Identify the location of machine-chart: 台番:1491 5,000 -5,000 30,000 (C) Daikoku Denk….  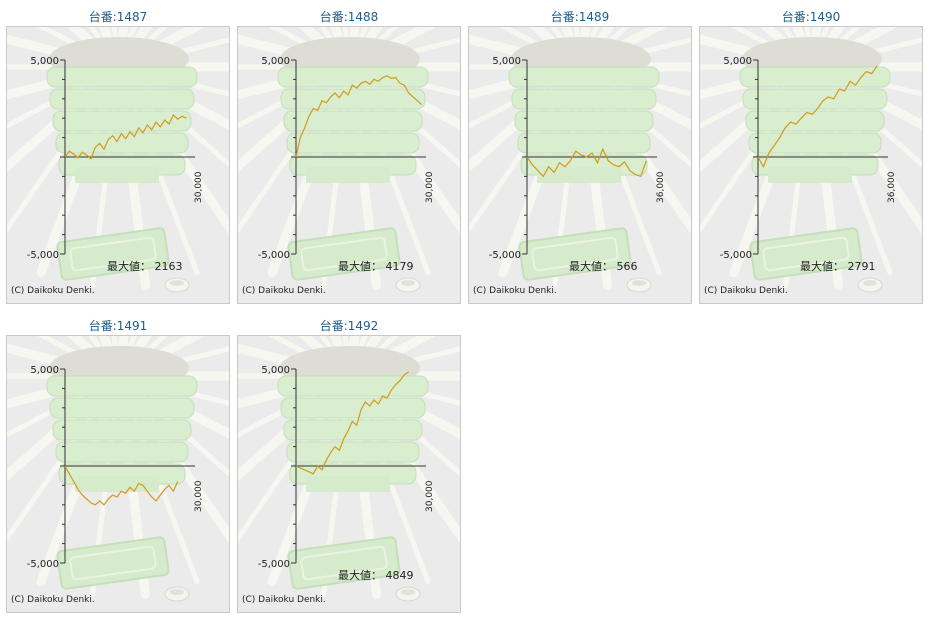
(118, 463).